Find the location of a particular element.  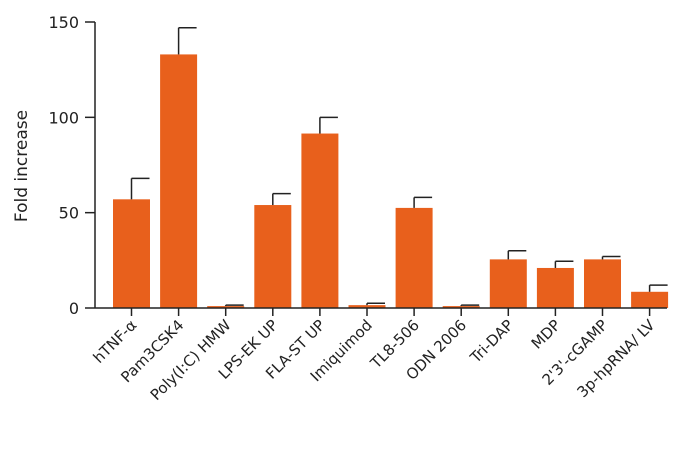

y-tick-label: 50 is located at coordinates (69, 213).